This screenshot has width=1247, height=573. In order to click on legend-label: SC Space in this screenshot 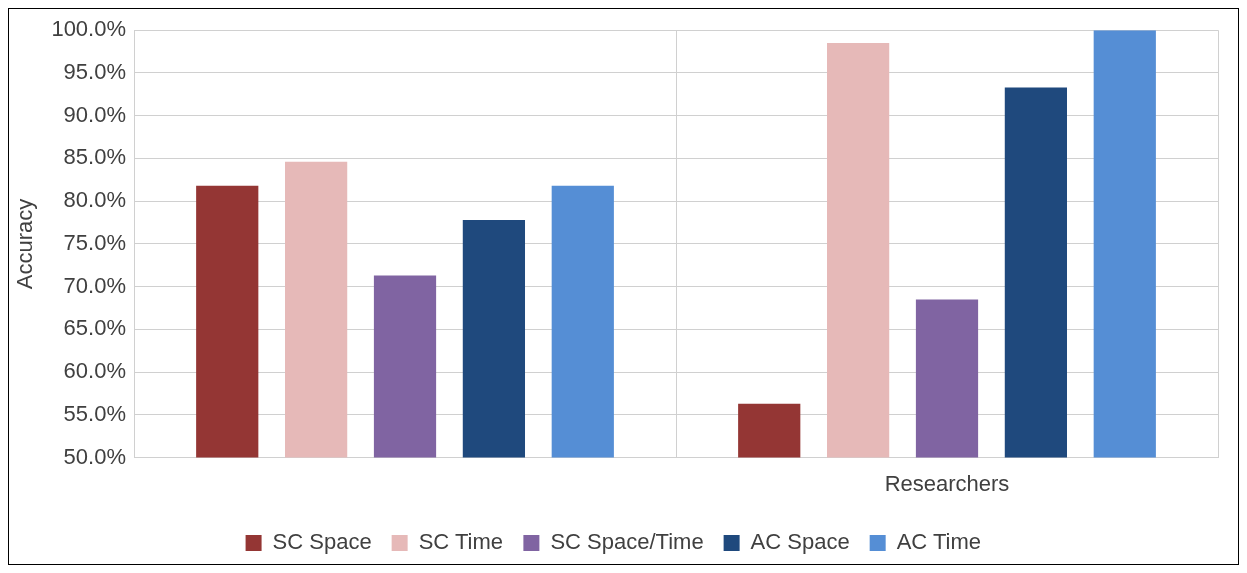, I will do `click(322, 542)`.